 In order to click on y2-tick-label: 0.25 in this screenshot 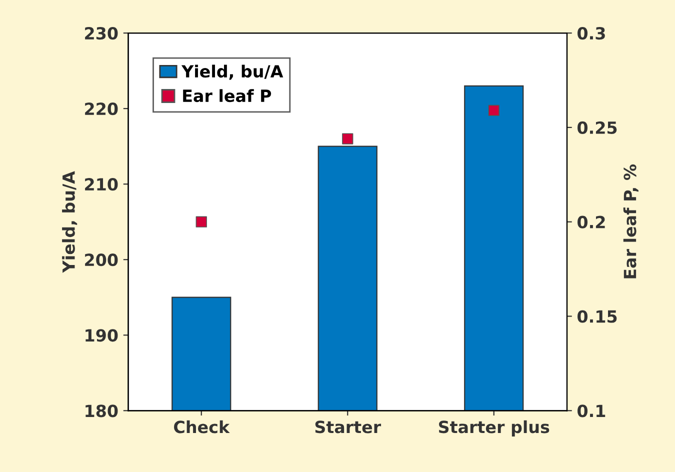, I will do `click(597, 127)`.